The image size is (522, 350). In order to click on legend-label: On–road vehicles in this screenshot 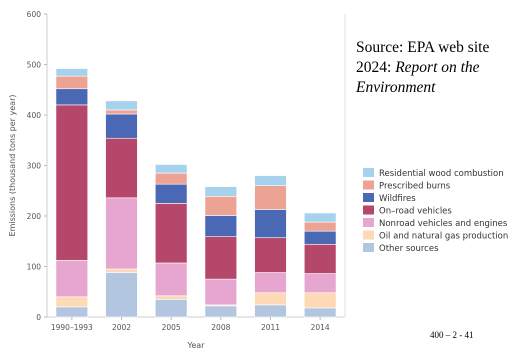, I will do `click(415, 212)`.